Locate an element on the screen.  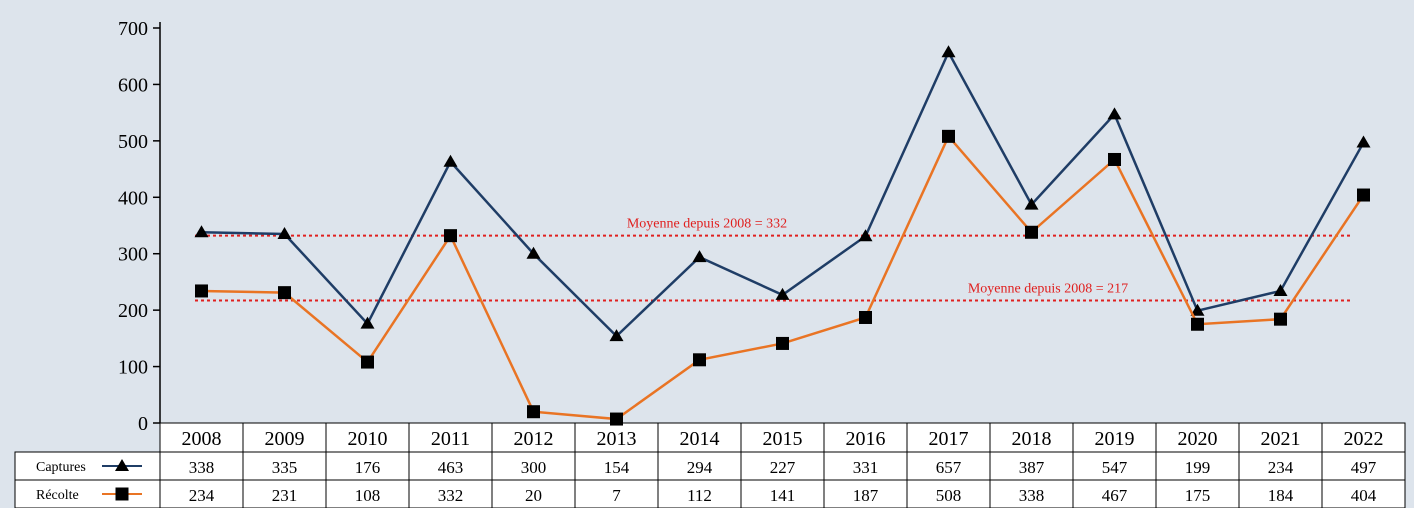
table-value: 227 is located at coordinates (783, 467).